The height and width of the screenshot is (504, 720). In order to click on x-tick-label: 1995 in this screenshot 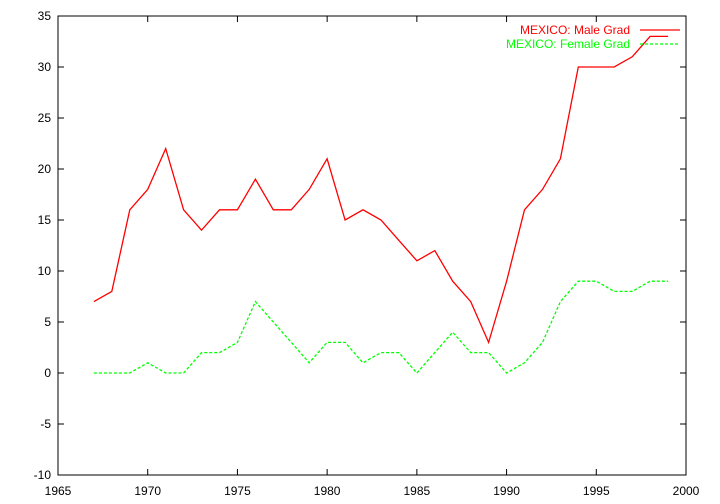, I will do `click(596, 491)`.